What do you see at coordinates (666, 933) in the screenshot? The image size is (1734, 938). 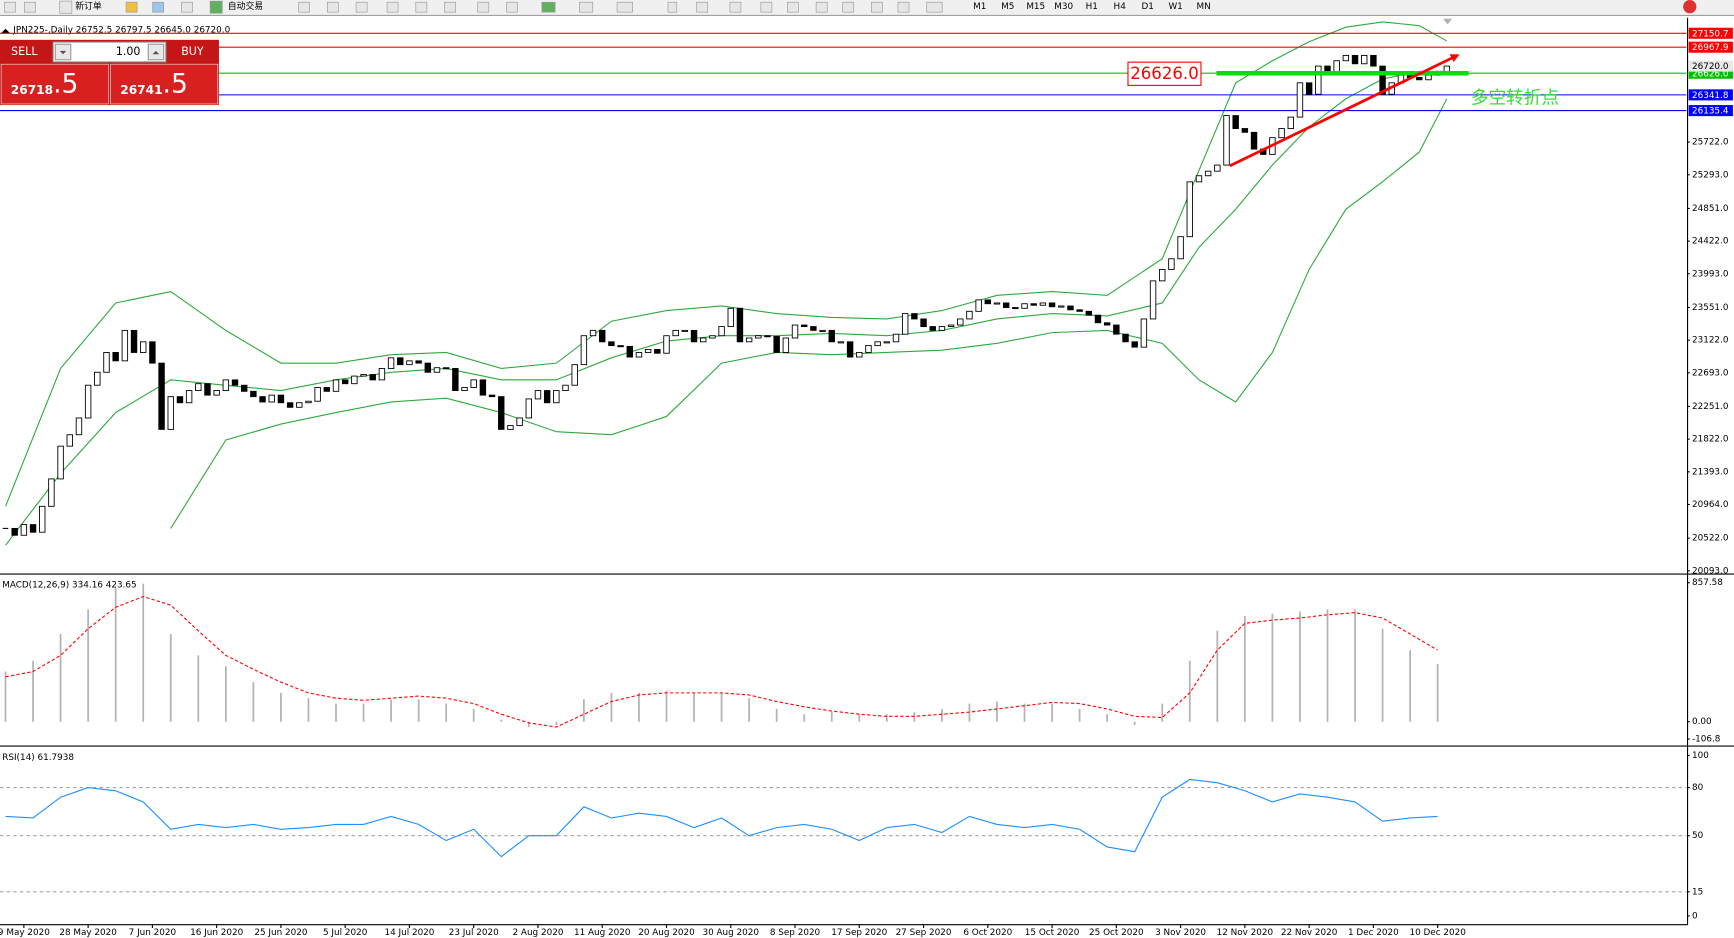 I see `x-tick-label: 20 Aug 2020` at bounding box center [666, 933].